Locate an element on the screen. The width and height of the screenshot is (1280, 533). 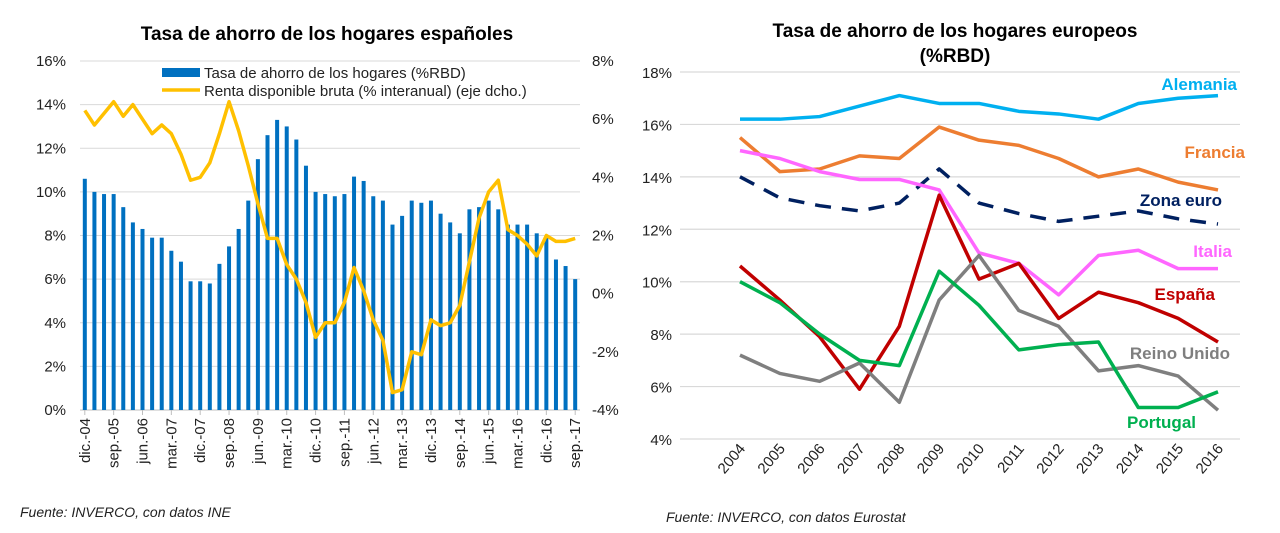
line-series-italia is located at coordinates (978, 222).